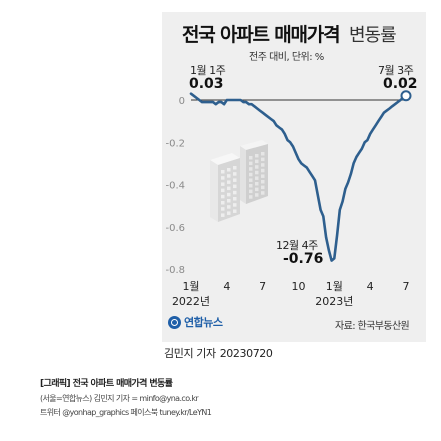  I want to click on caption-title: [그래픽] 전국 아파트 매매가격 변동률, so click(106, 384).